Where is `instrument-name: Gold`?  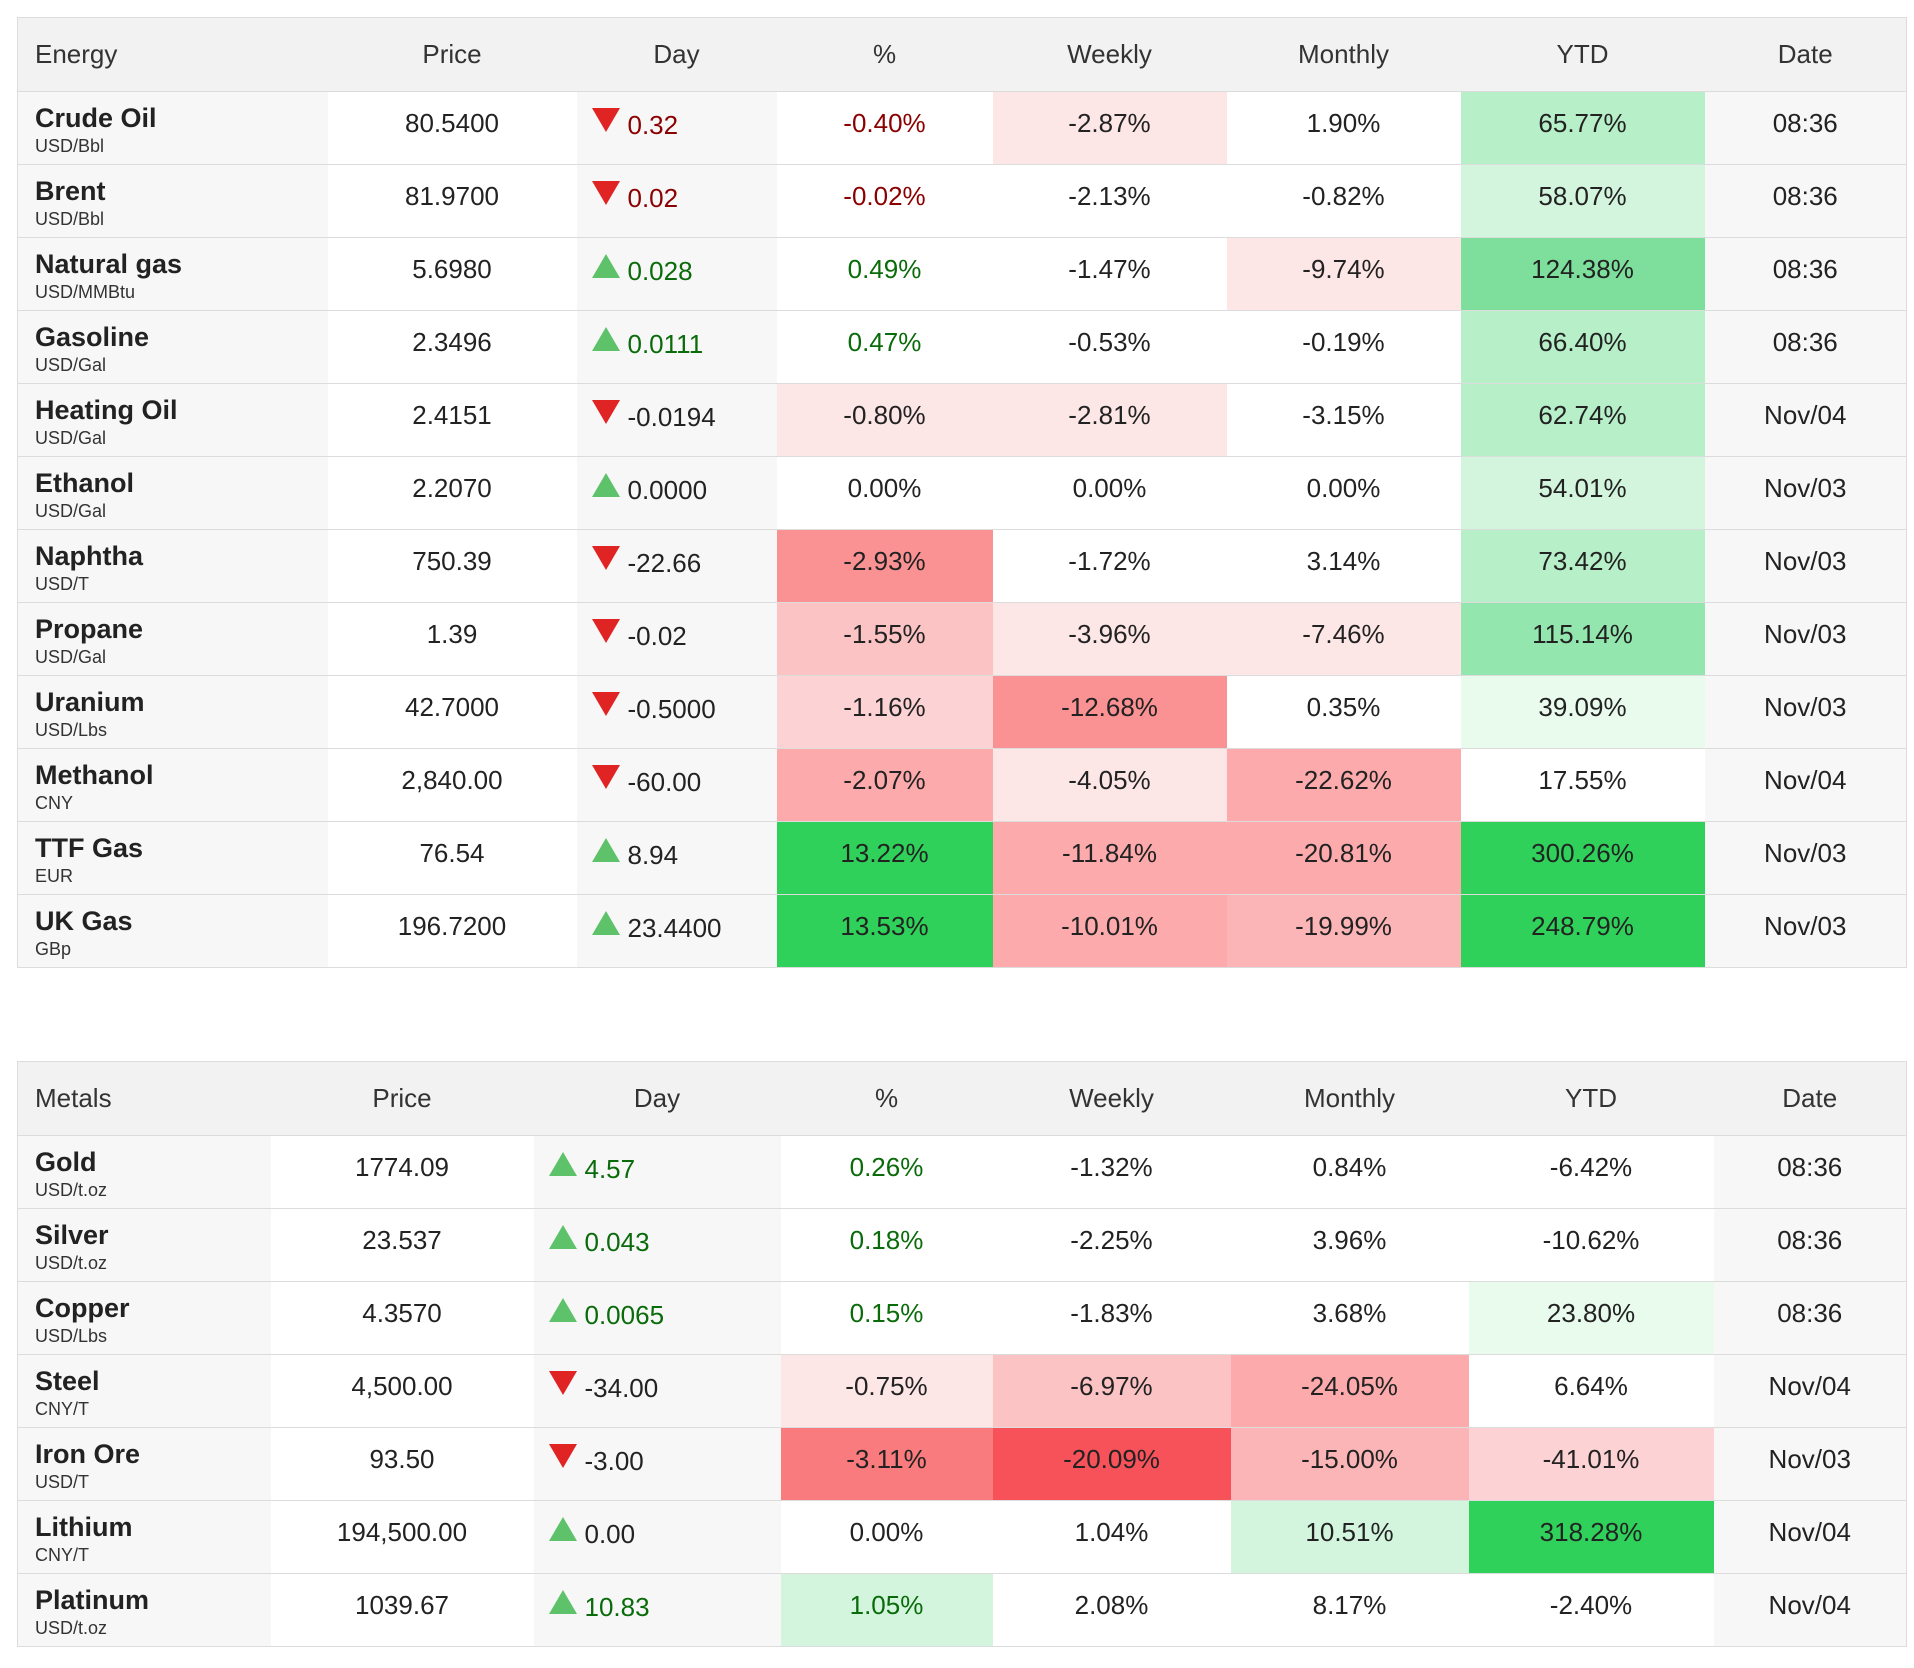 instrument-name: Gold is located at coordinates (66, 1162).